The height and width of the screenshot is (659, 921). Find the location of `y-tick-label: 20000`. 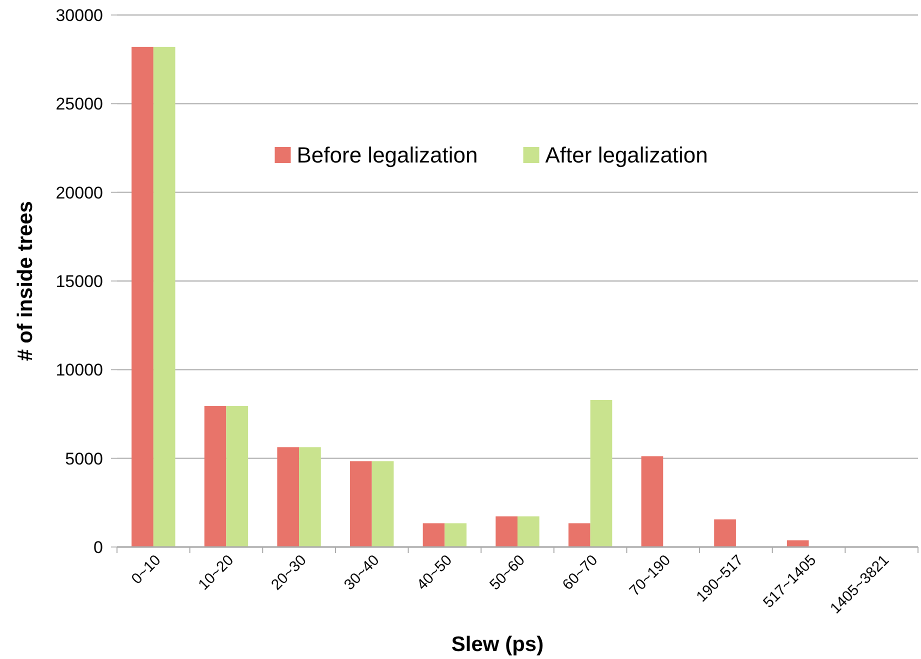

y-tick-label: 20000 is located at coordinates (79, 192).